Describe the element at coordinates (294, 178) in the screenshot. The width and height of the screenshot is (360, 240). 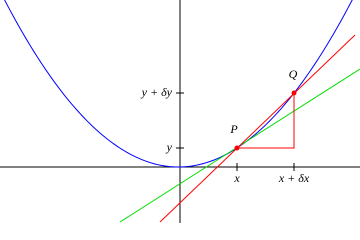
I see `x-label: x + δx` at that location.